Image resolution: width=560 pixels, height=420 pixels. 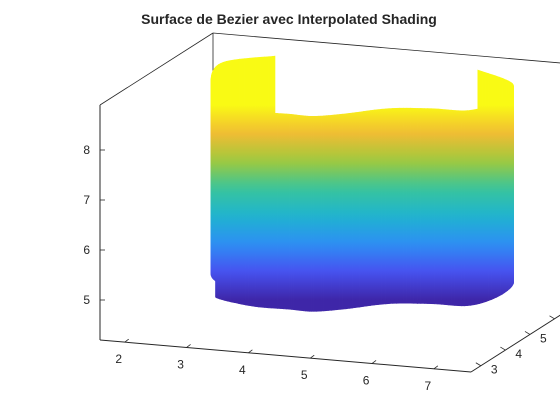 What do you see at coordinates (518, 354) in the screenshot?
I see `y-tick-label: 4` at bounding box center [518, 354].